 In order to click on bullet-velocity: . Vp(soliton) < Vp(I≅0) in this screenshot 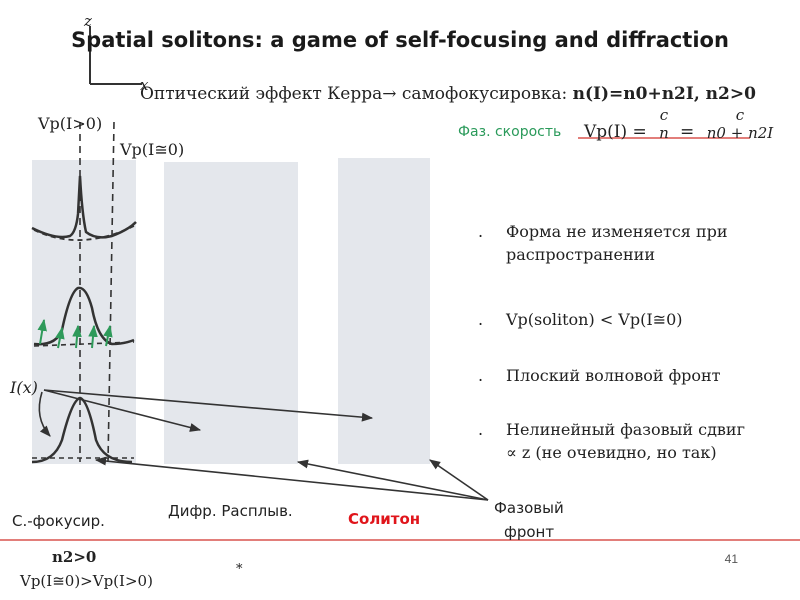, I will do `click(580, 319)`.